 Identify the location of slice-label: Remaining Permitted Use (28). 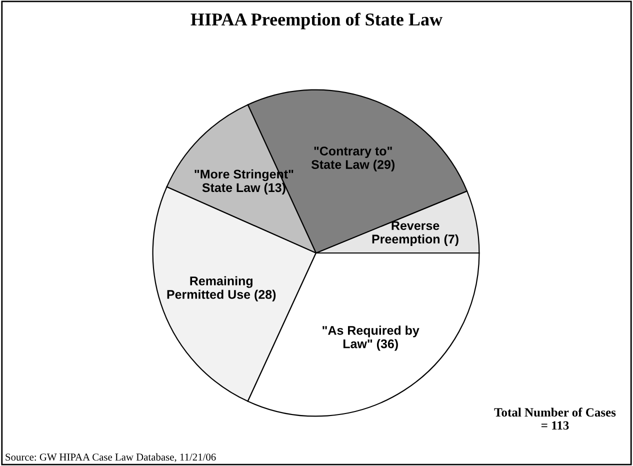
(221, 289).